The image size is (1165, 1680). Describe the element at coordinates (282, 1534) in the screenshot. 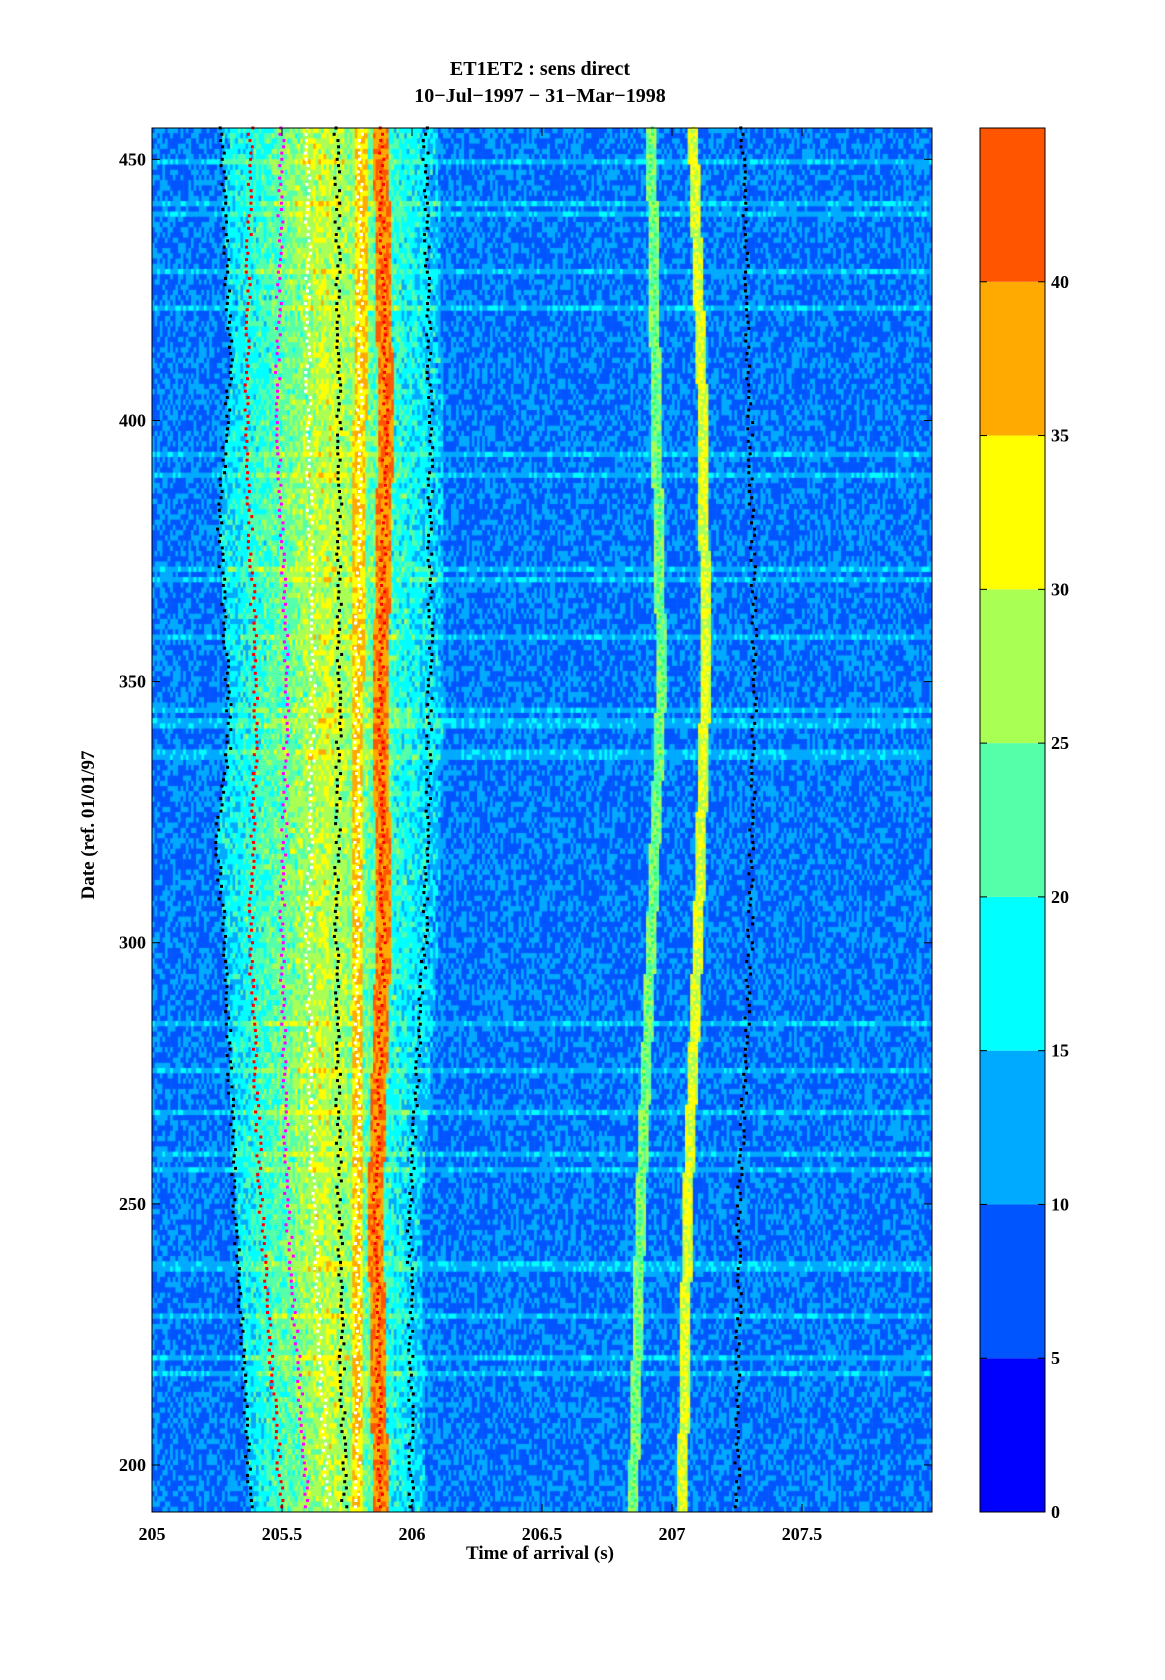

I see `x-tick-label: 205.5` at that location.